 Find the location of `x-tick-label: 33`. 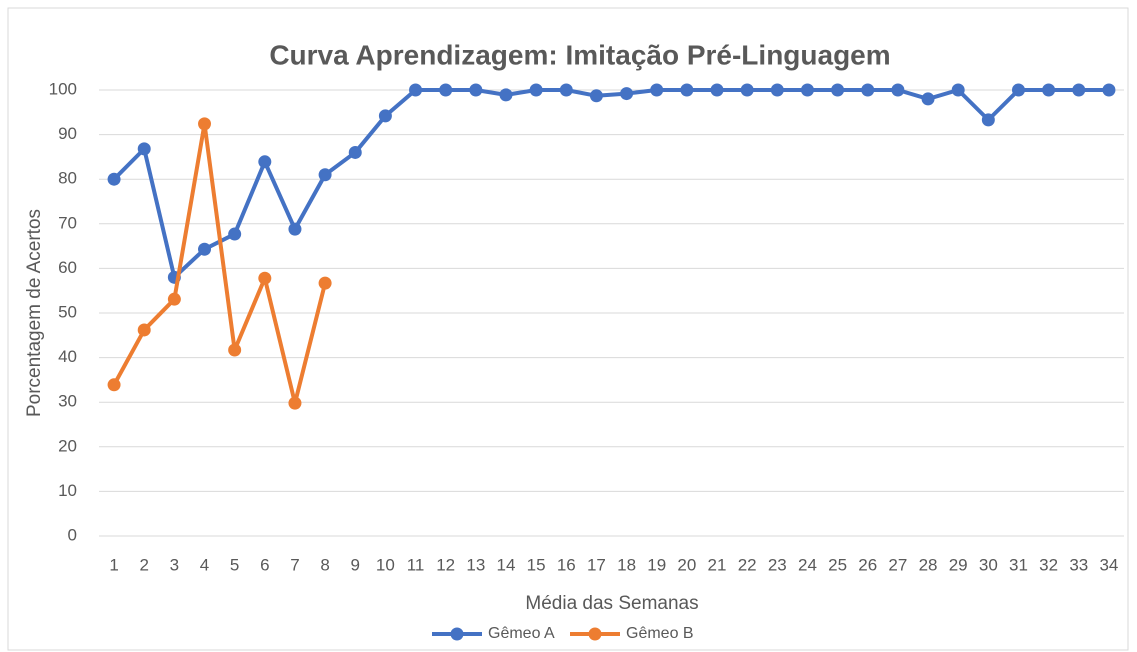

x-tick-label: 33 is located at coordinates (1078, 564).